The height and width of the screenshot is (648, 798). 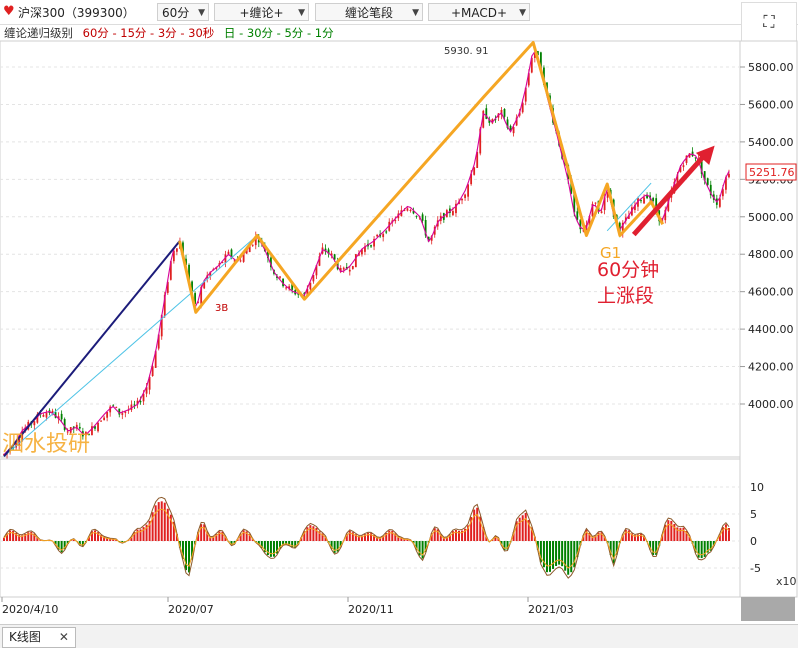 I want to click on x-tick-label: 2020/07, so click(x=191, y=609).